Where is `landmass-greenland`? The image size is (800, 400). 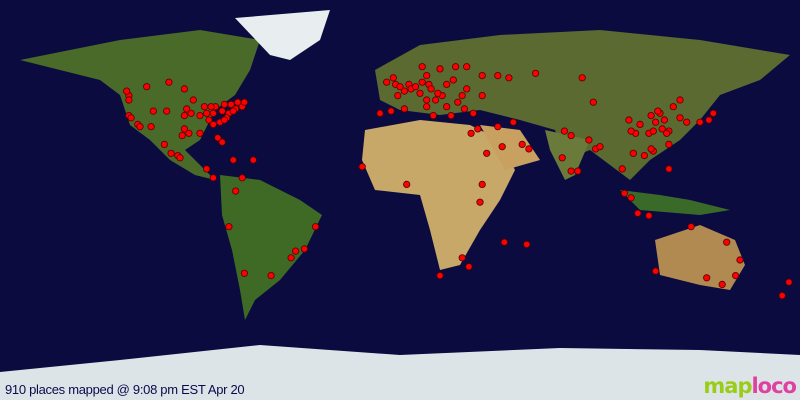
landmass-greenland is located at coordinates (282, 35).